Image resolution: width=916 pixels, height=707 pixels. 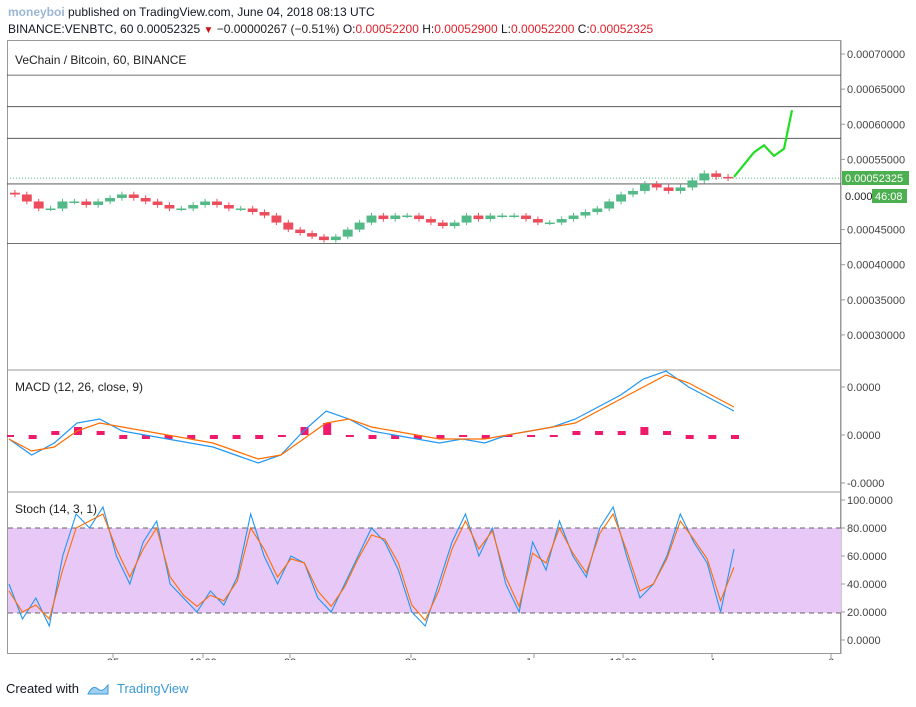 What do you see at coordinates (168, 29) in the screenshot?
I see `last-price: 0.00052325` at bounding box center [168, 29].